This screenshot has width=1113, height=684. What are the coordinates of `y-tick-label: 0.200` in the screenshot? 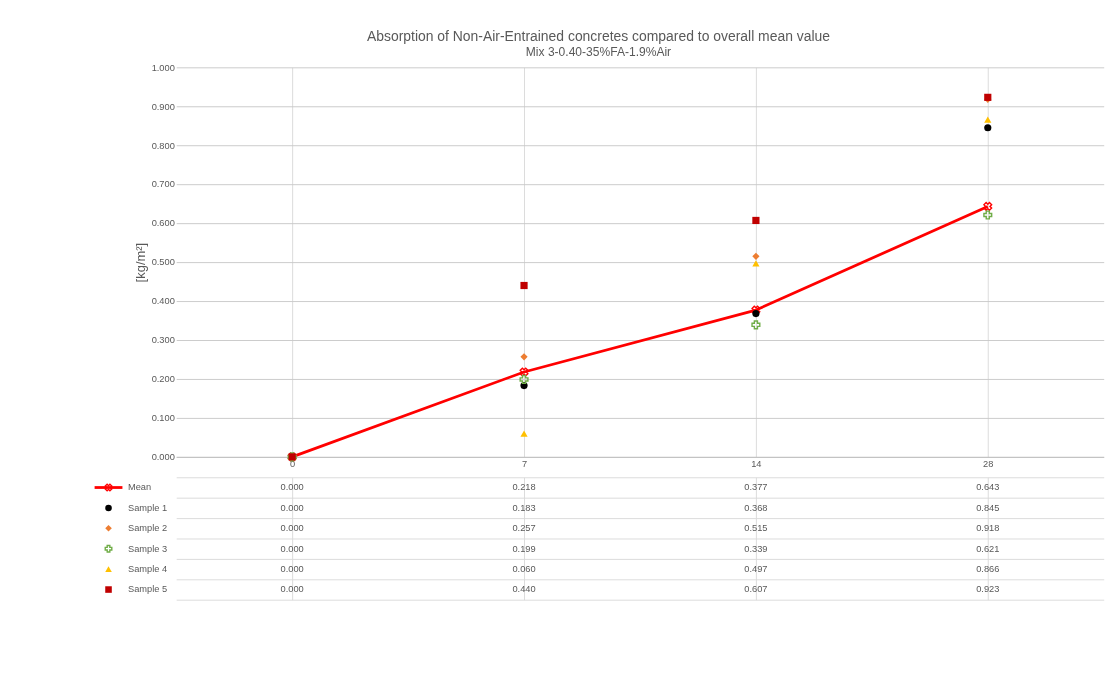 It's located at (163, 379).